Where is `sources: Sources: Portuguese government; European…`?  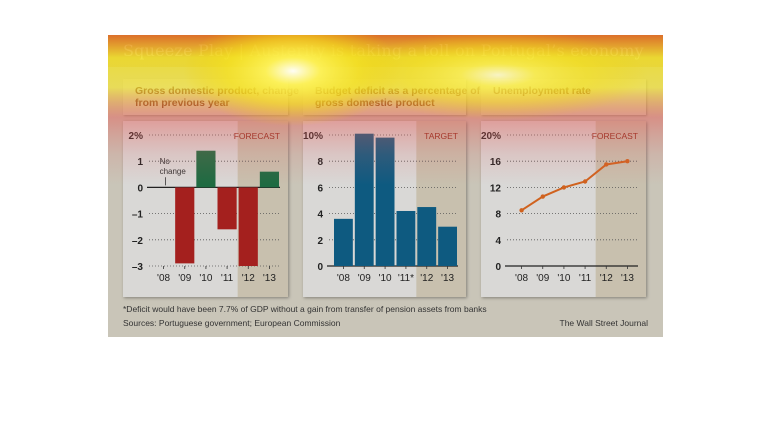 sources: Sources: Portuguese government; European… is located at coordinates (232, 323).